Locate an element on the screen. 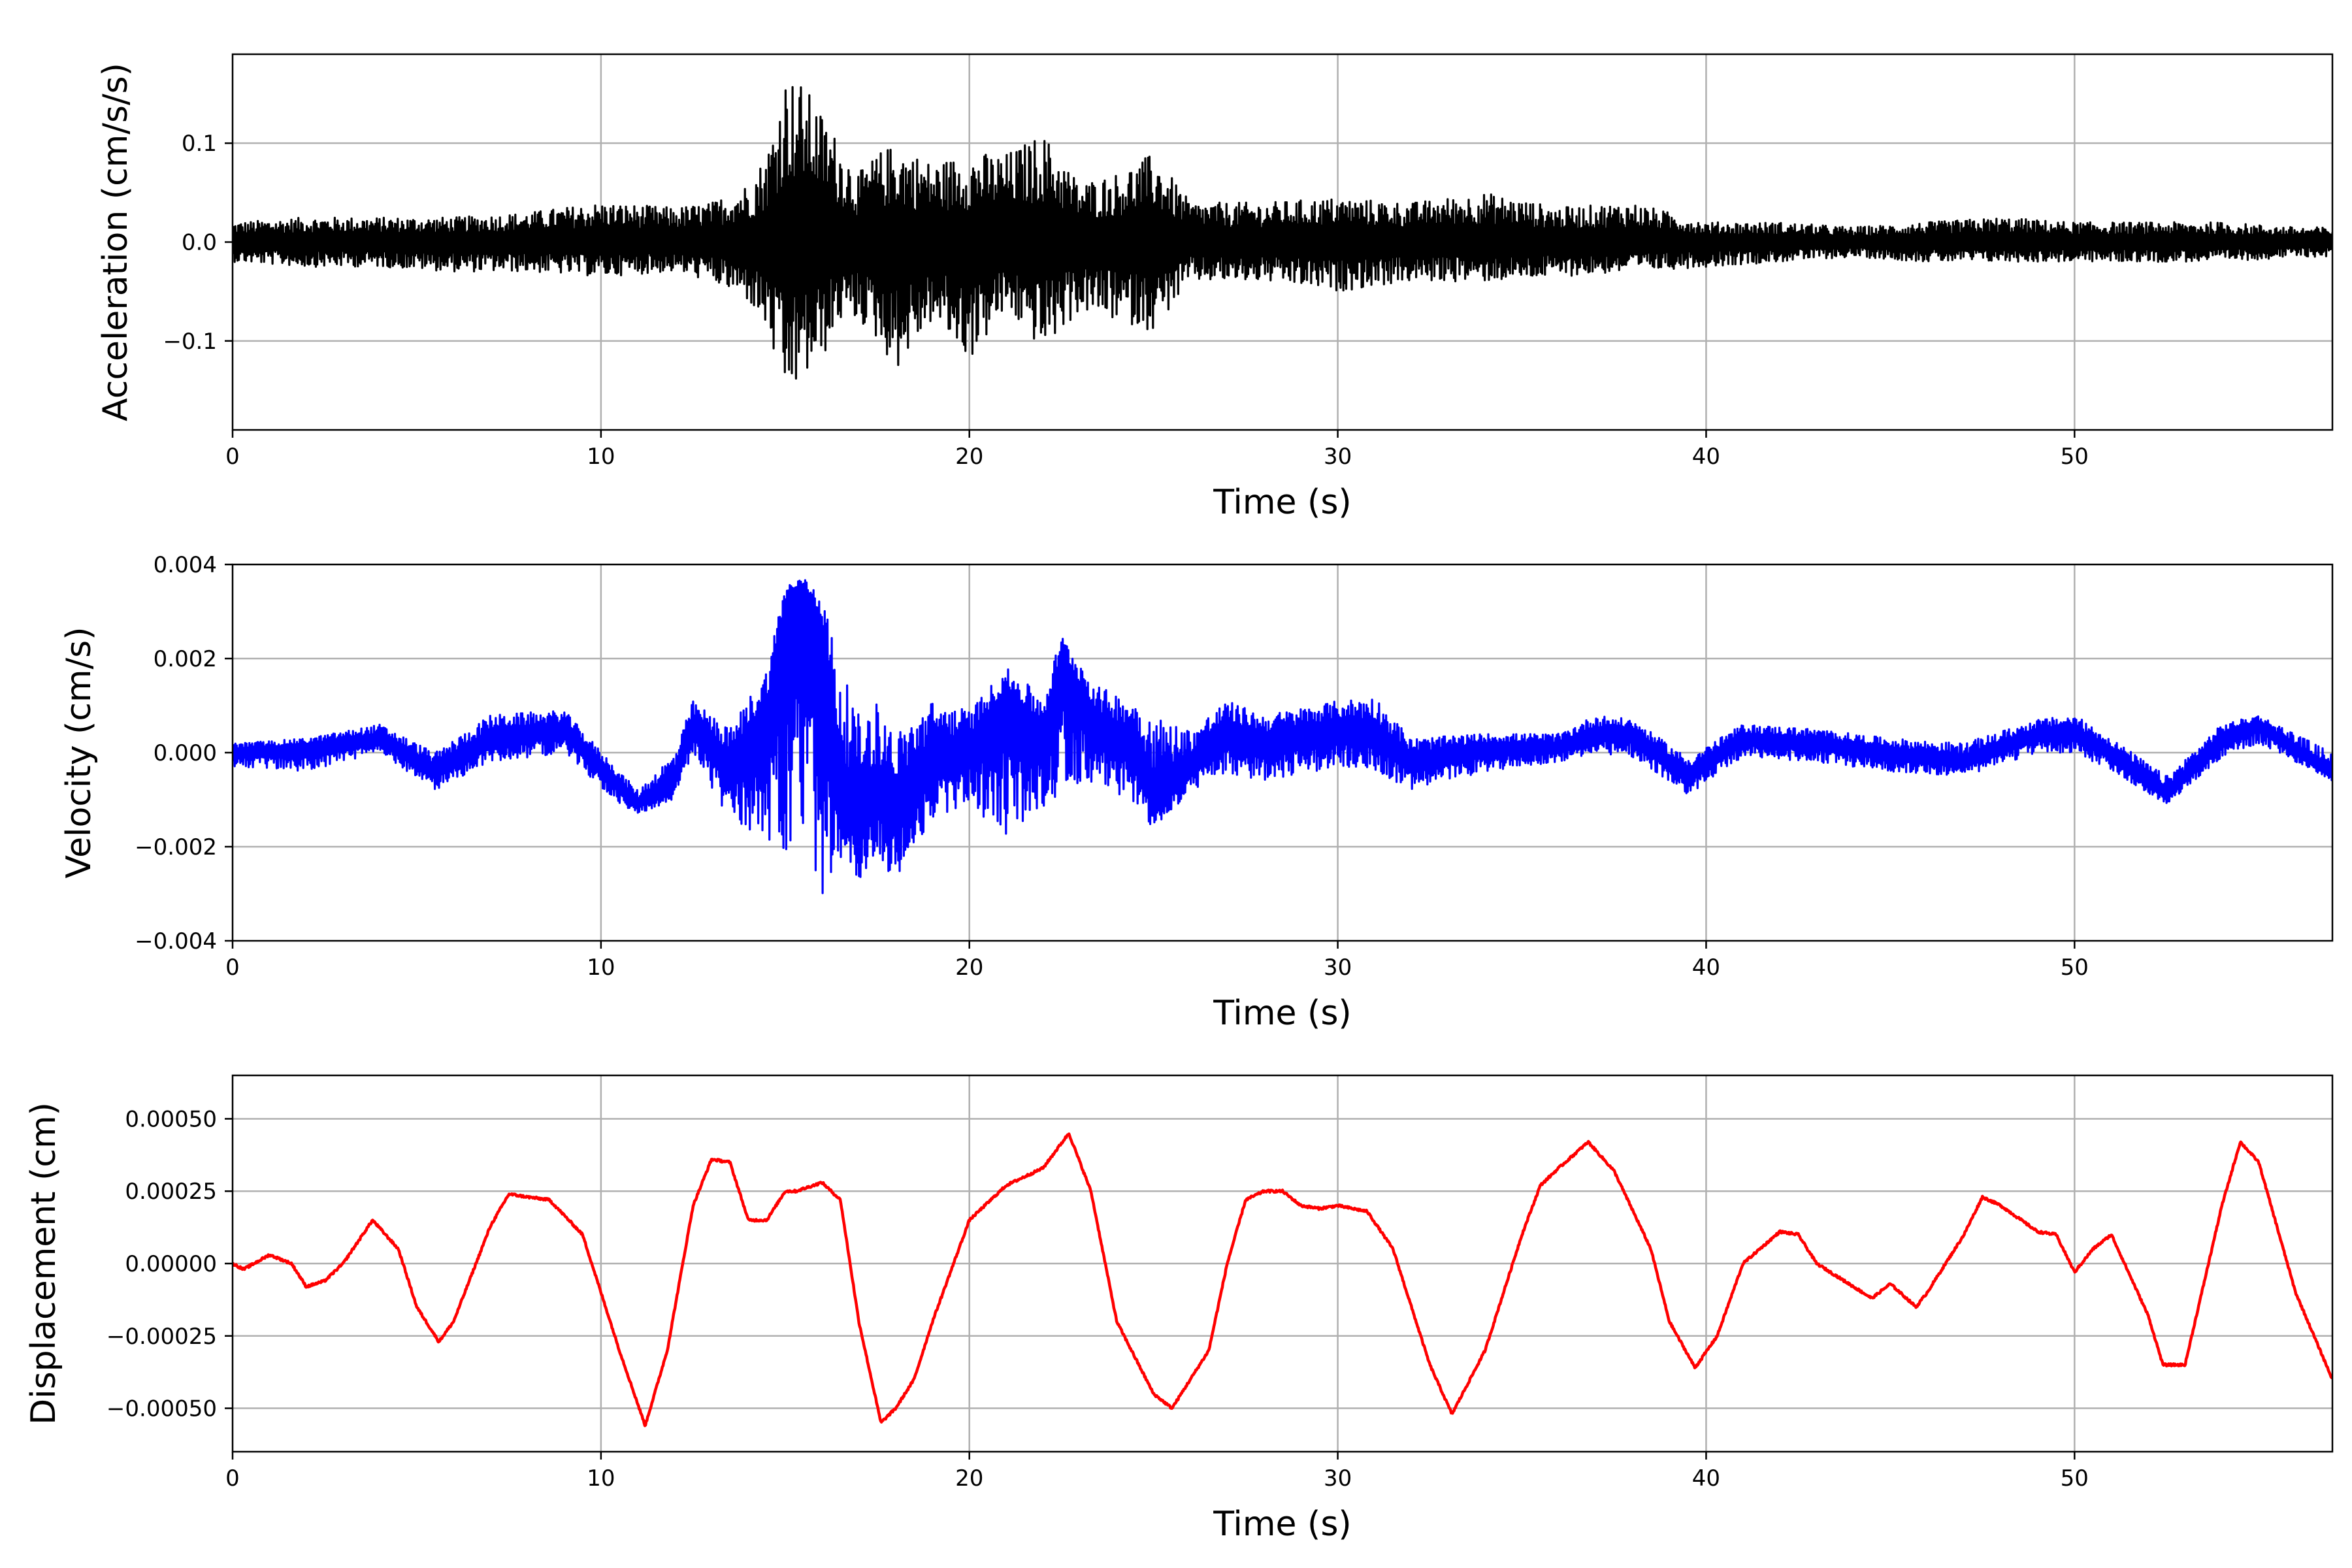 This screenshot has width=2352, height=1568. y-tick-label: −0.004 is located at coordinates (176, 941).